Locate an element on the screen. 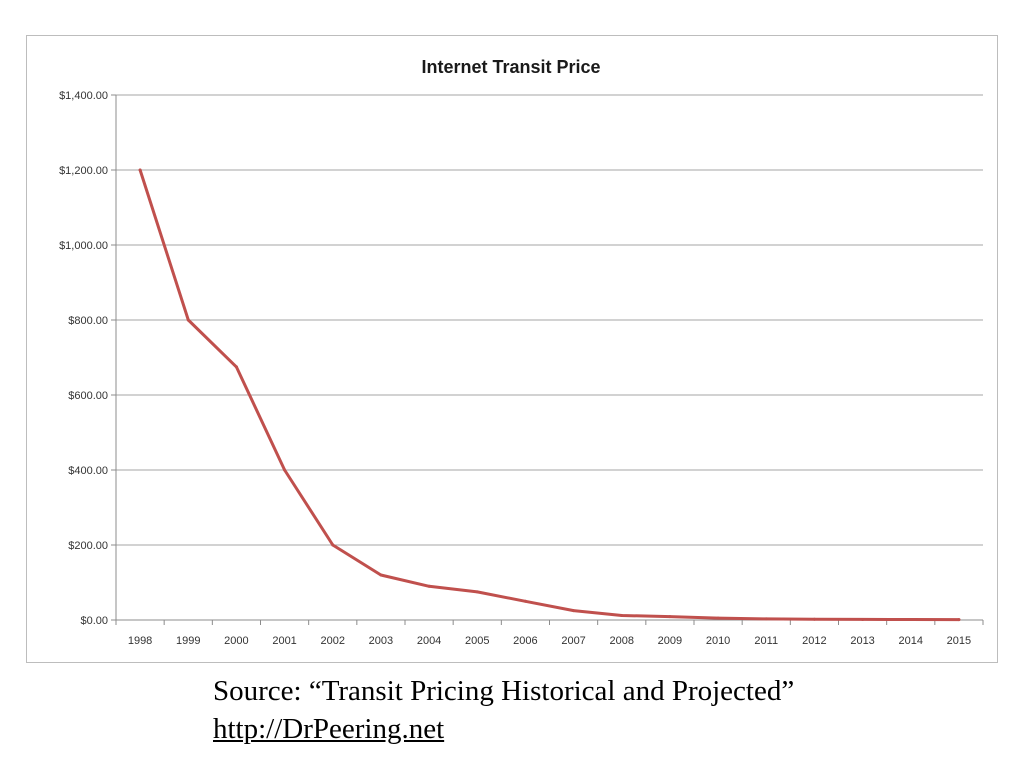  y-tick-label: $1,200.00 is located at coordinates (83, 171).